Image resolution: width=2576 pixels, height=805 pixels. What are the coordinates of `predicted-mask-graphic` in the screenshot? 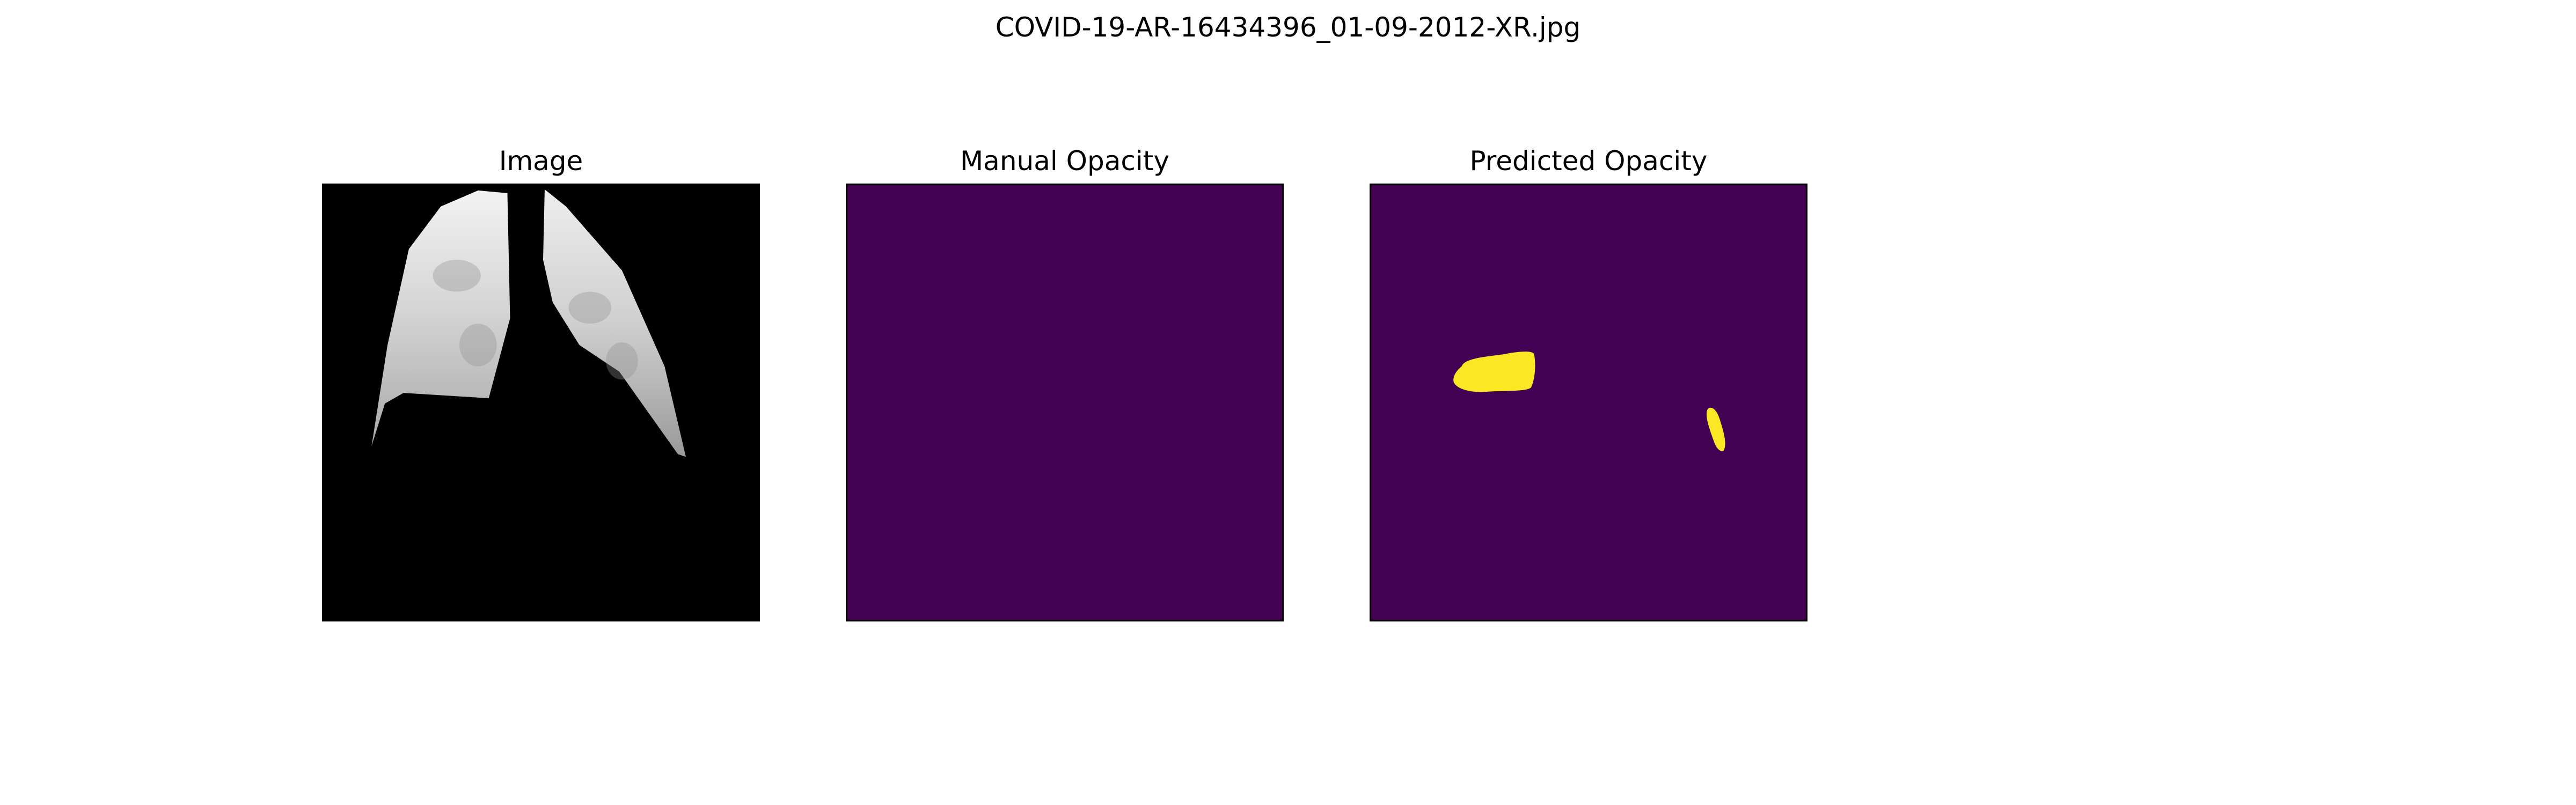 It's located at (1588, 402).